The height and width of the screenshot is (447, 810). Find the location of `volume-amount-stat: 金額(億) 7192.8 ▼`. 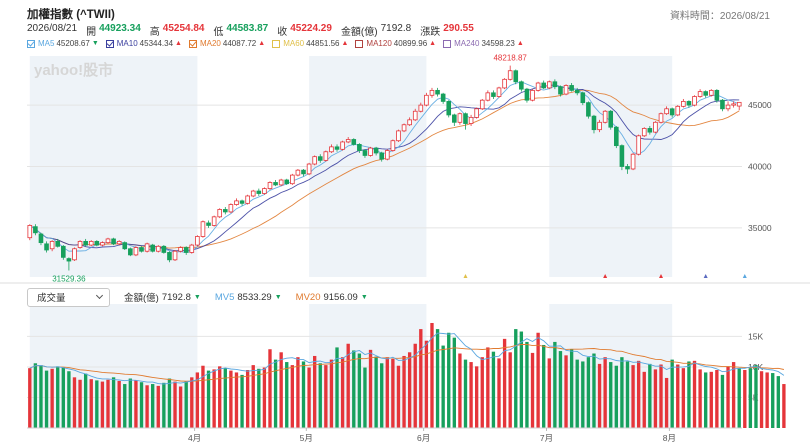

volume-amount-stat: 金額(億) 7192.8 ▼ is located at coordinates (162, 297).